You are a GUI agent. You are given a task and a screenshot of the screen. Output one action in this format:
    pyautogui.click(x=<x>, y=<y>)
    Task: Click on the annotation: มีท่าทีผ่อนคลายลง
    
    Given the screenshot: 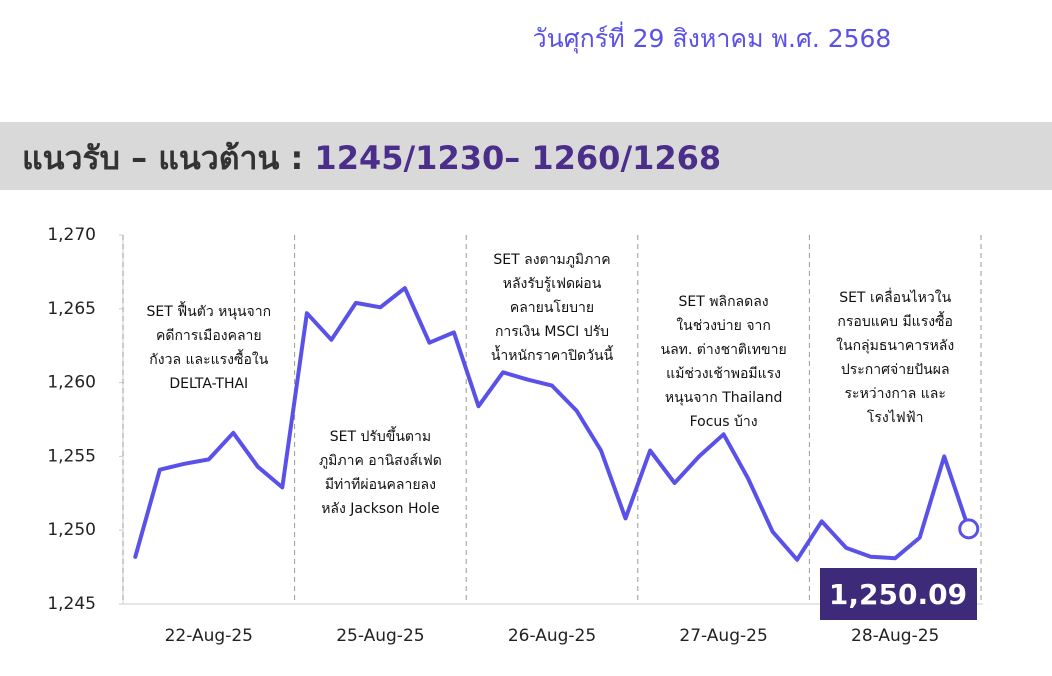 What is the action you would take?
    pyautogui.click(x=380, y=485)
    